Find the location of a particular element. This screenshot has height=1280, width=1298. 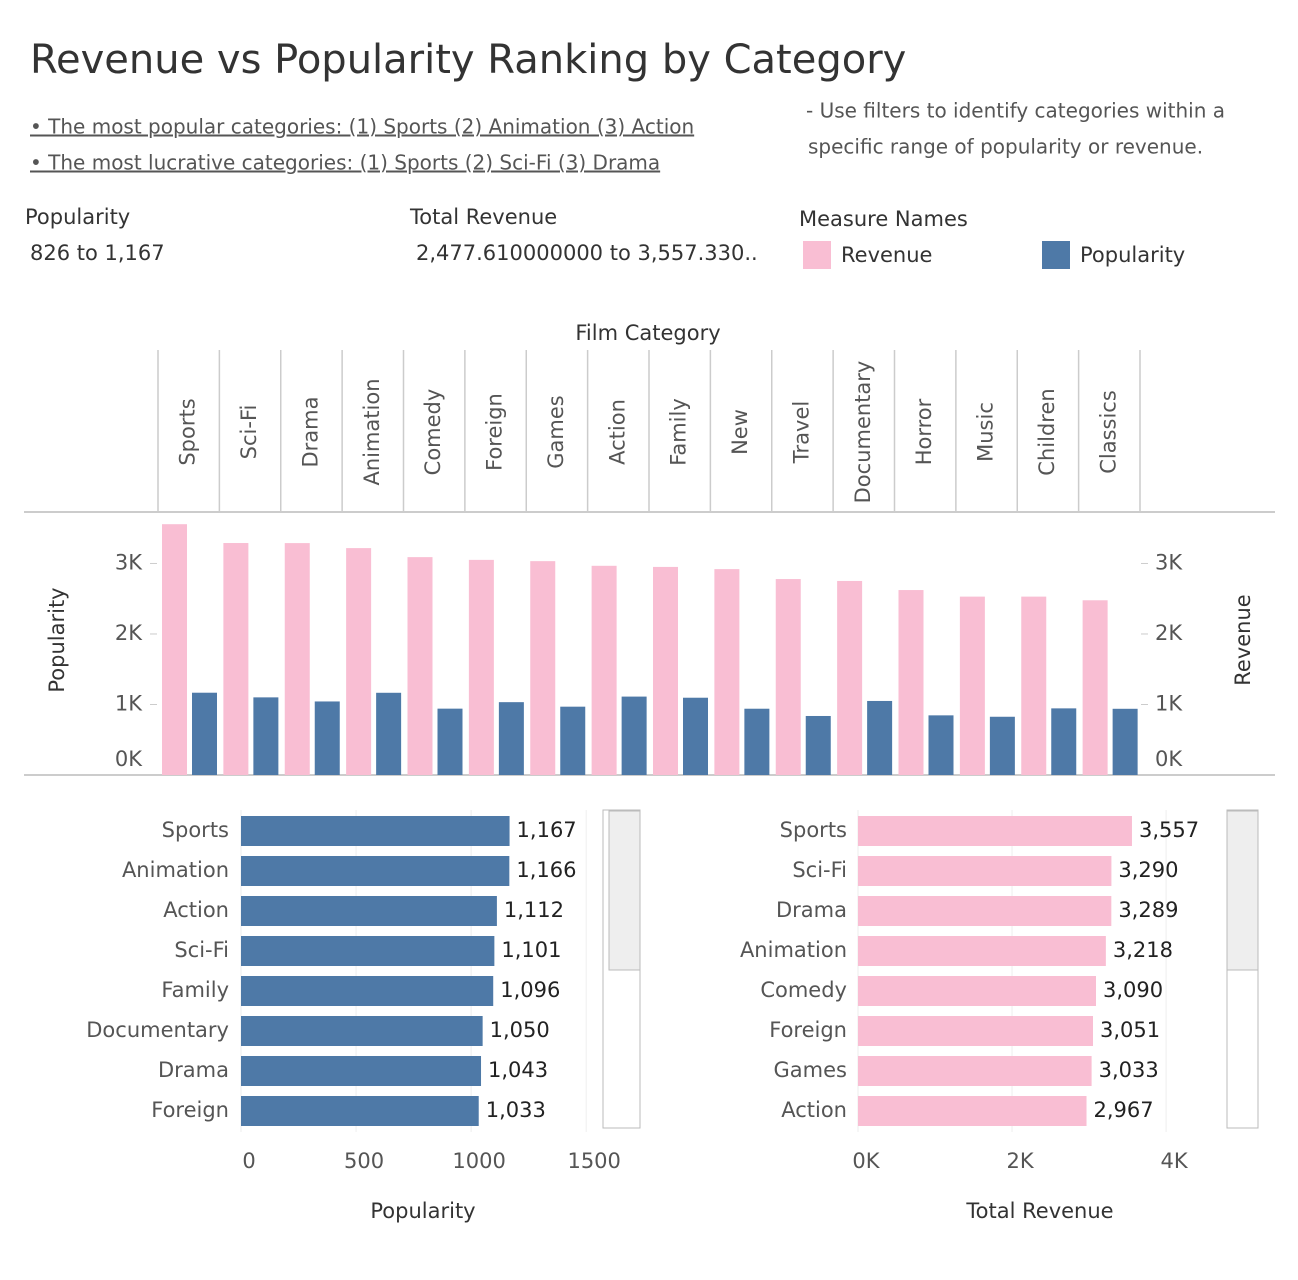

category-label: Games is located at coordinates (556, 431).